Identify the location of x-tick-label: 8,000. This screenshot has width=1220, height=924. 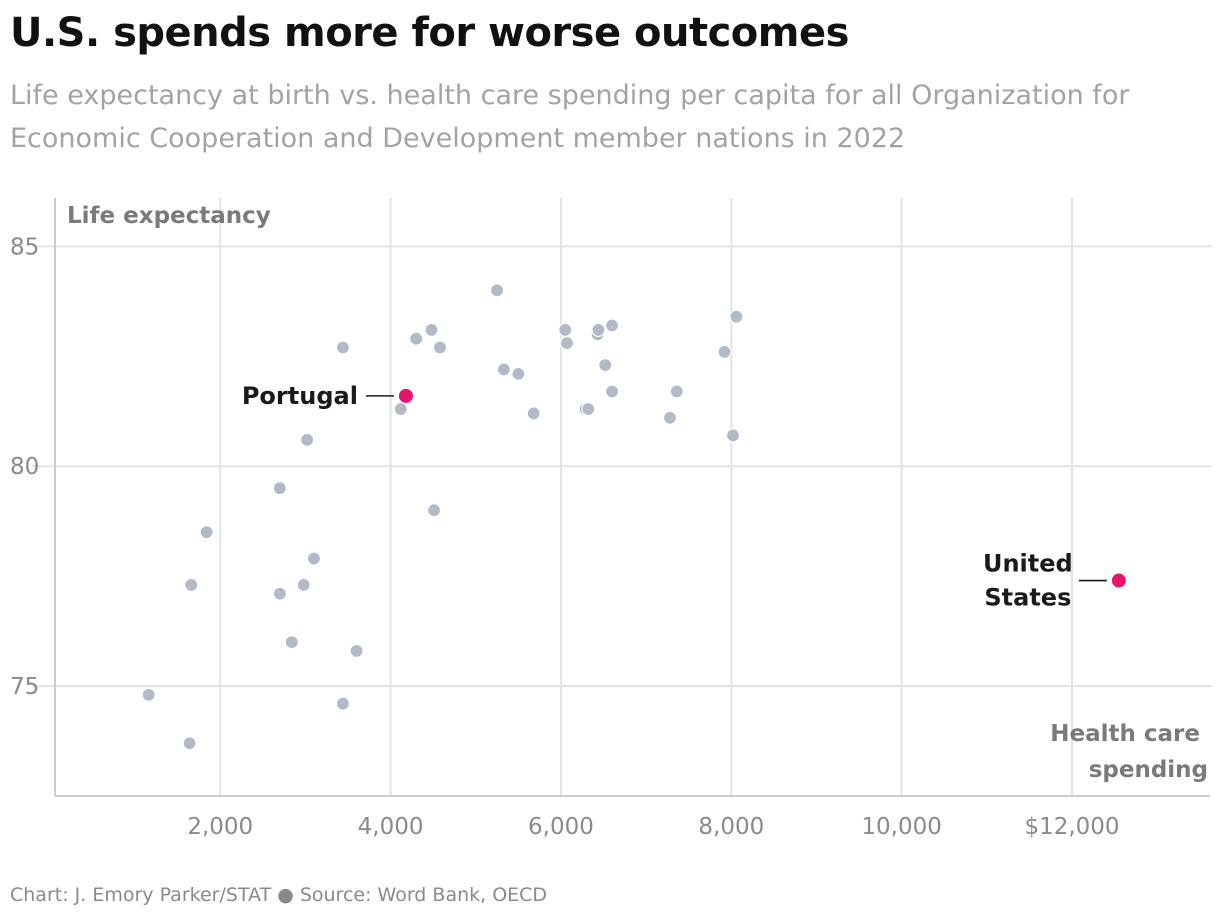
(731, 827).